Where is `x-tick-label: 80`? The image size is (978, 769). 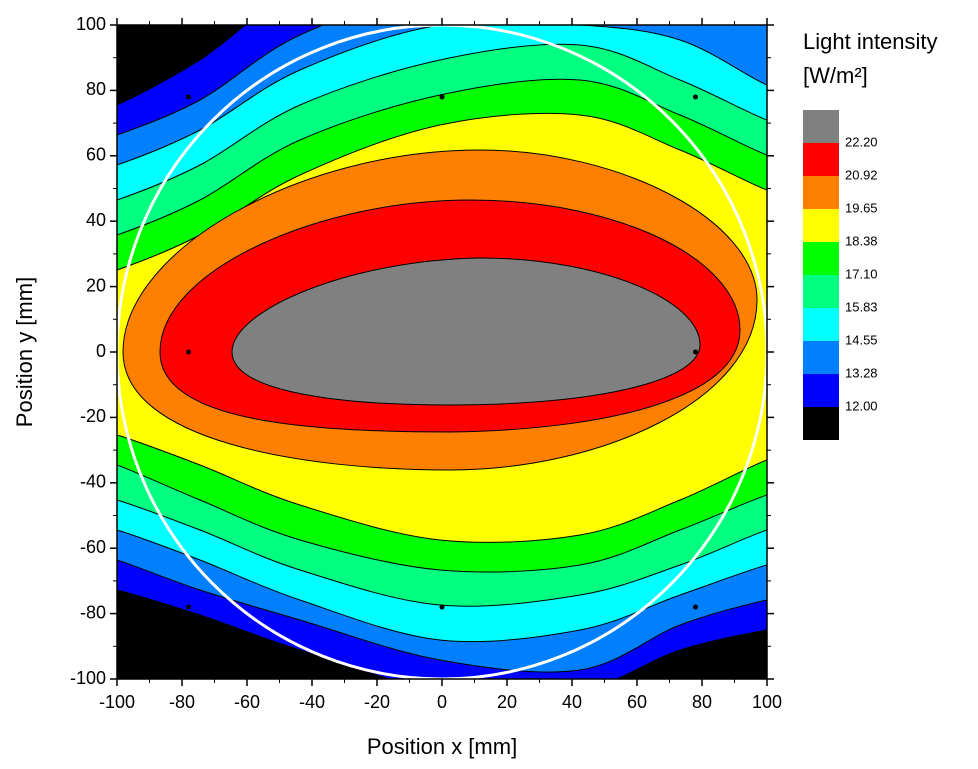 x-tick-label: 80 is located at coordinates (702, 702).